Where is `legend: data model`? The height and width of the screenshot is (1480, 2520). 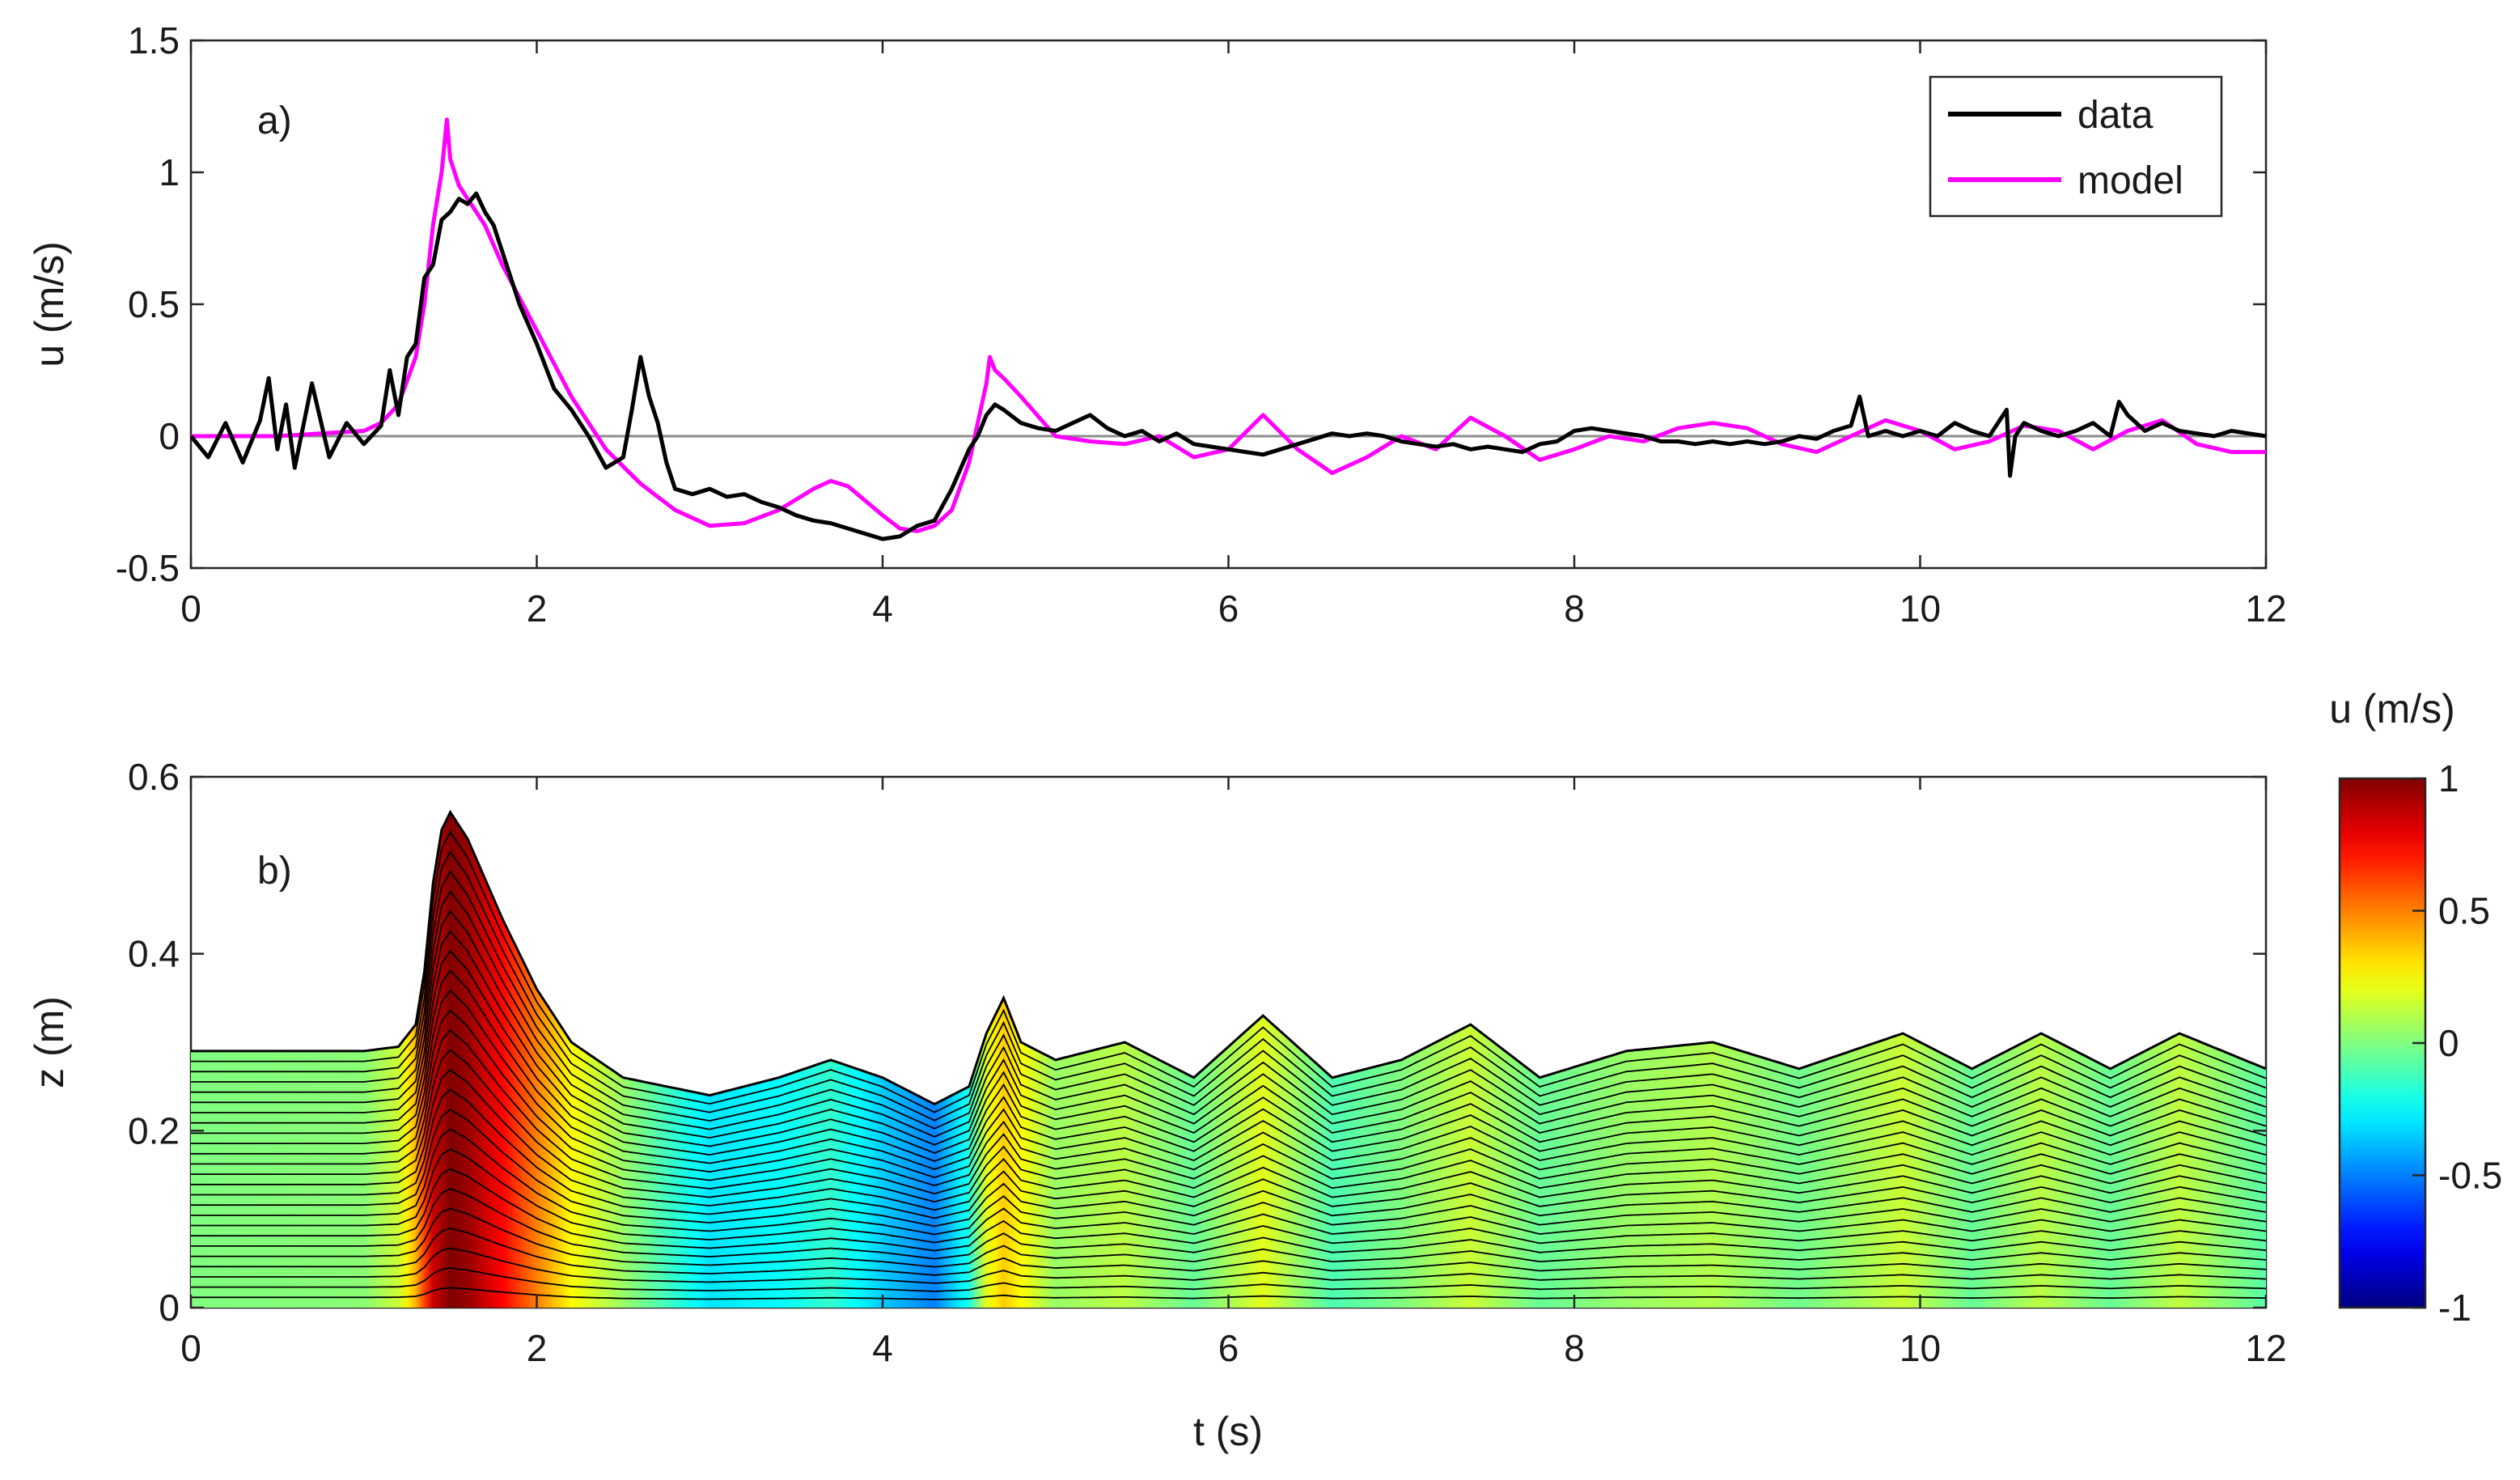 legend: data model is located at coordinates (2076, 146).